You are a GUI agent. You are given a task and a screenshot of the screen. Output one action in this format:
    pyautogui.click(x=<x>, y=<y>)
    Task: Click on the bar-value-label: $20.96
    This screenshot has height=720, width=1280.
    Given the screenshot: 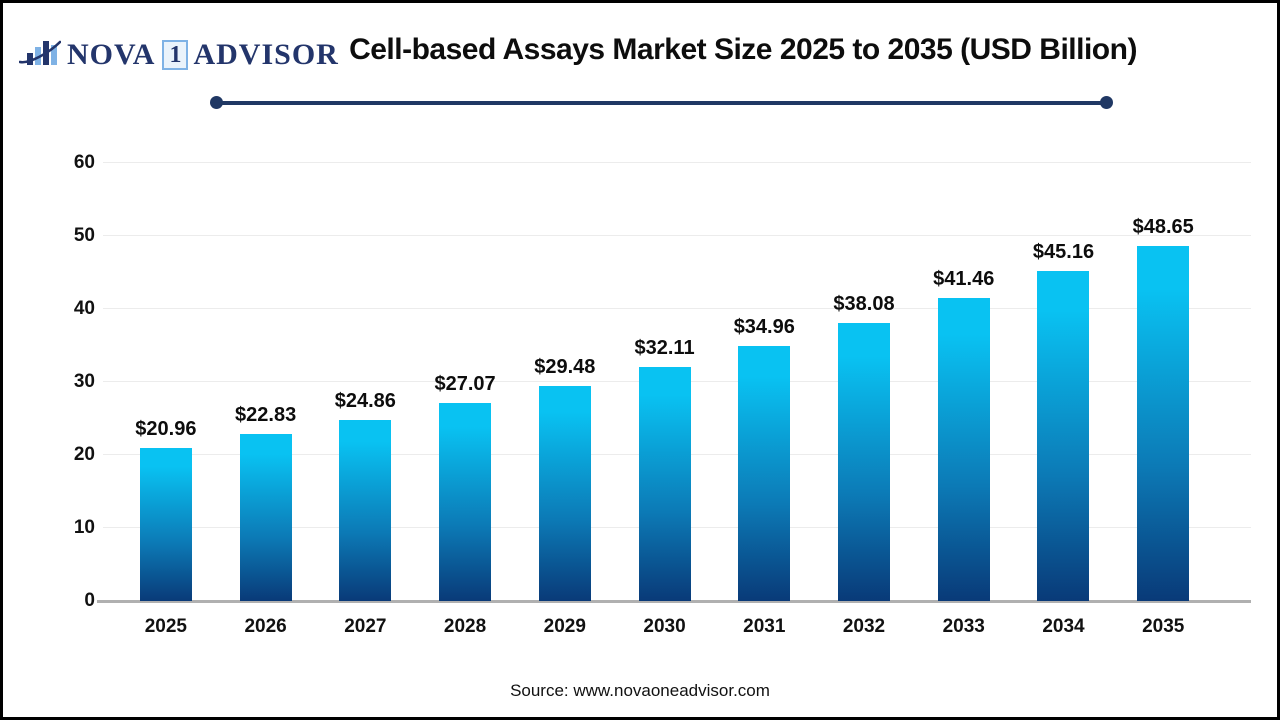 What is the action you would take?
    pyautogui.click(x=166, y=429)
    